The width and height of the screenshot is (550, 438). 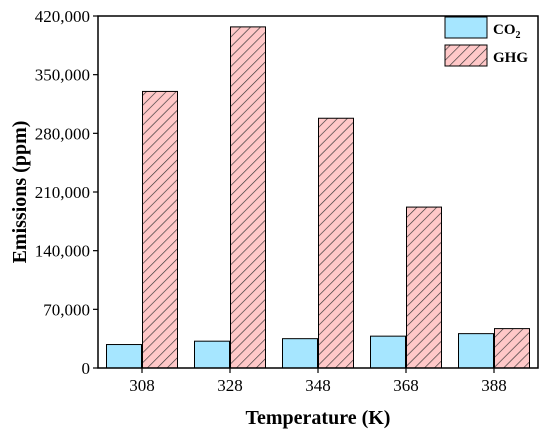 I want to click on y-tick-label: 210,000, so click(x=62, y=192).